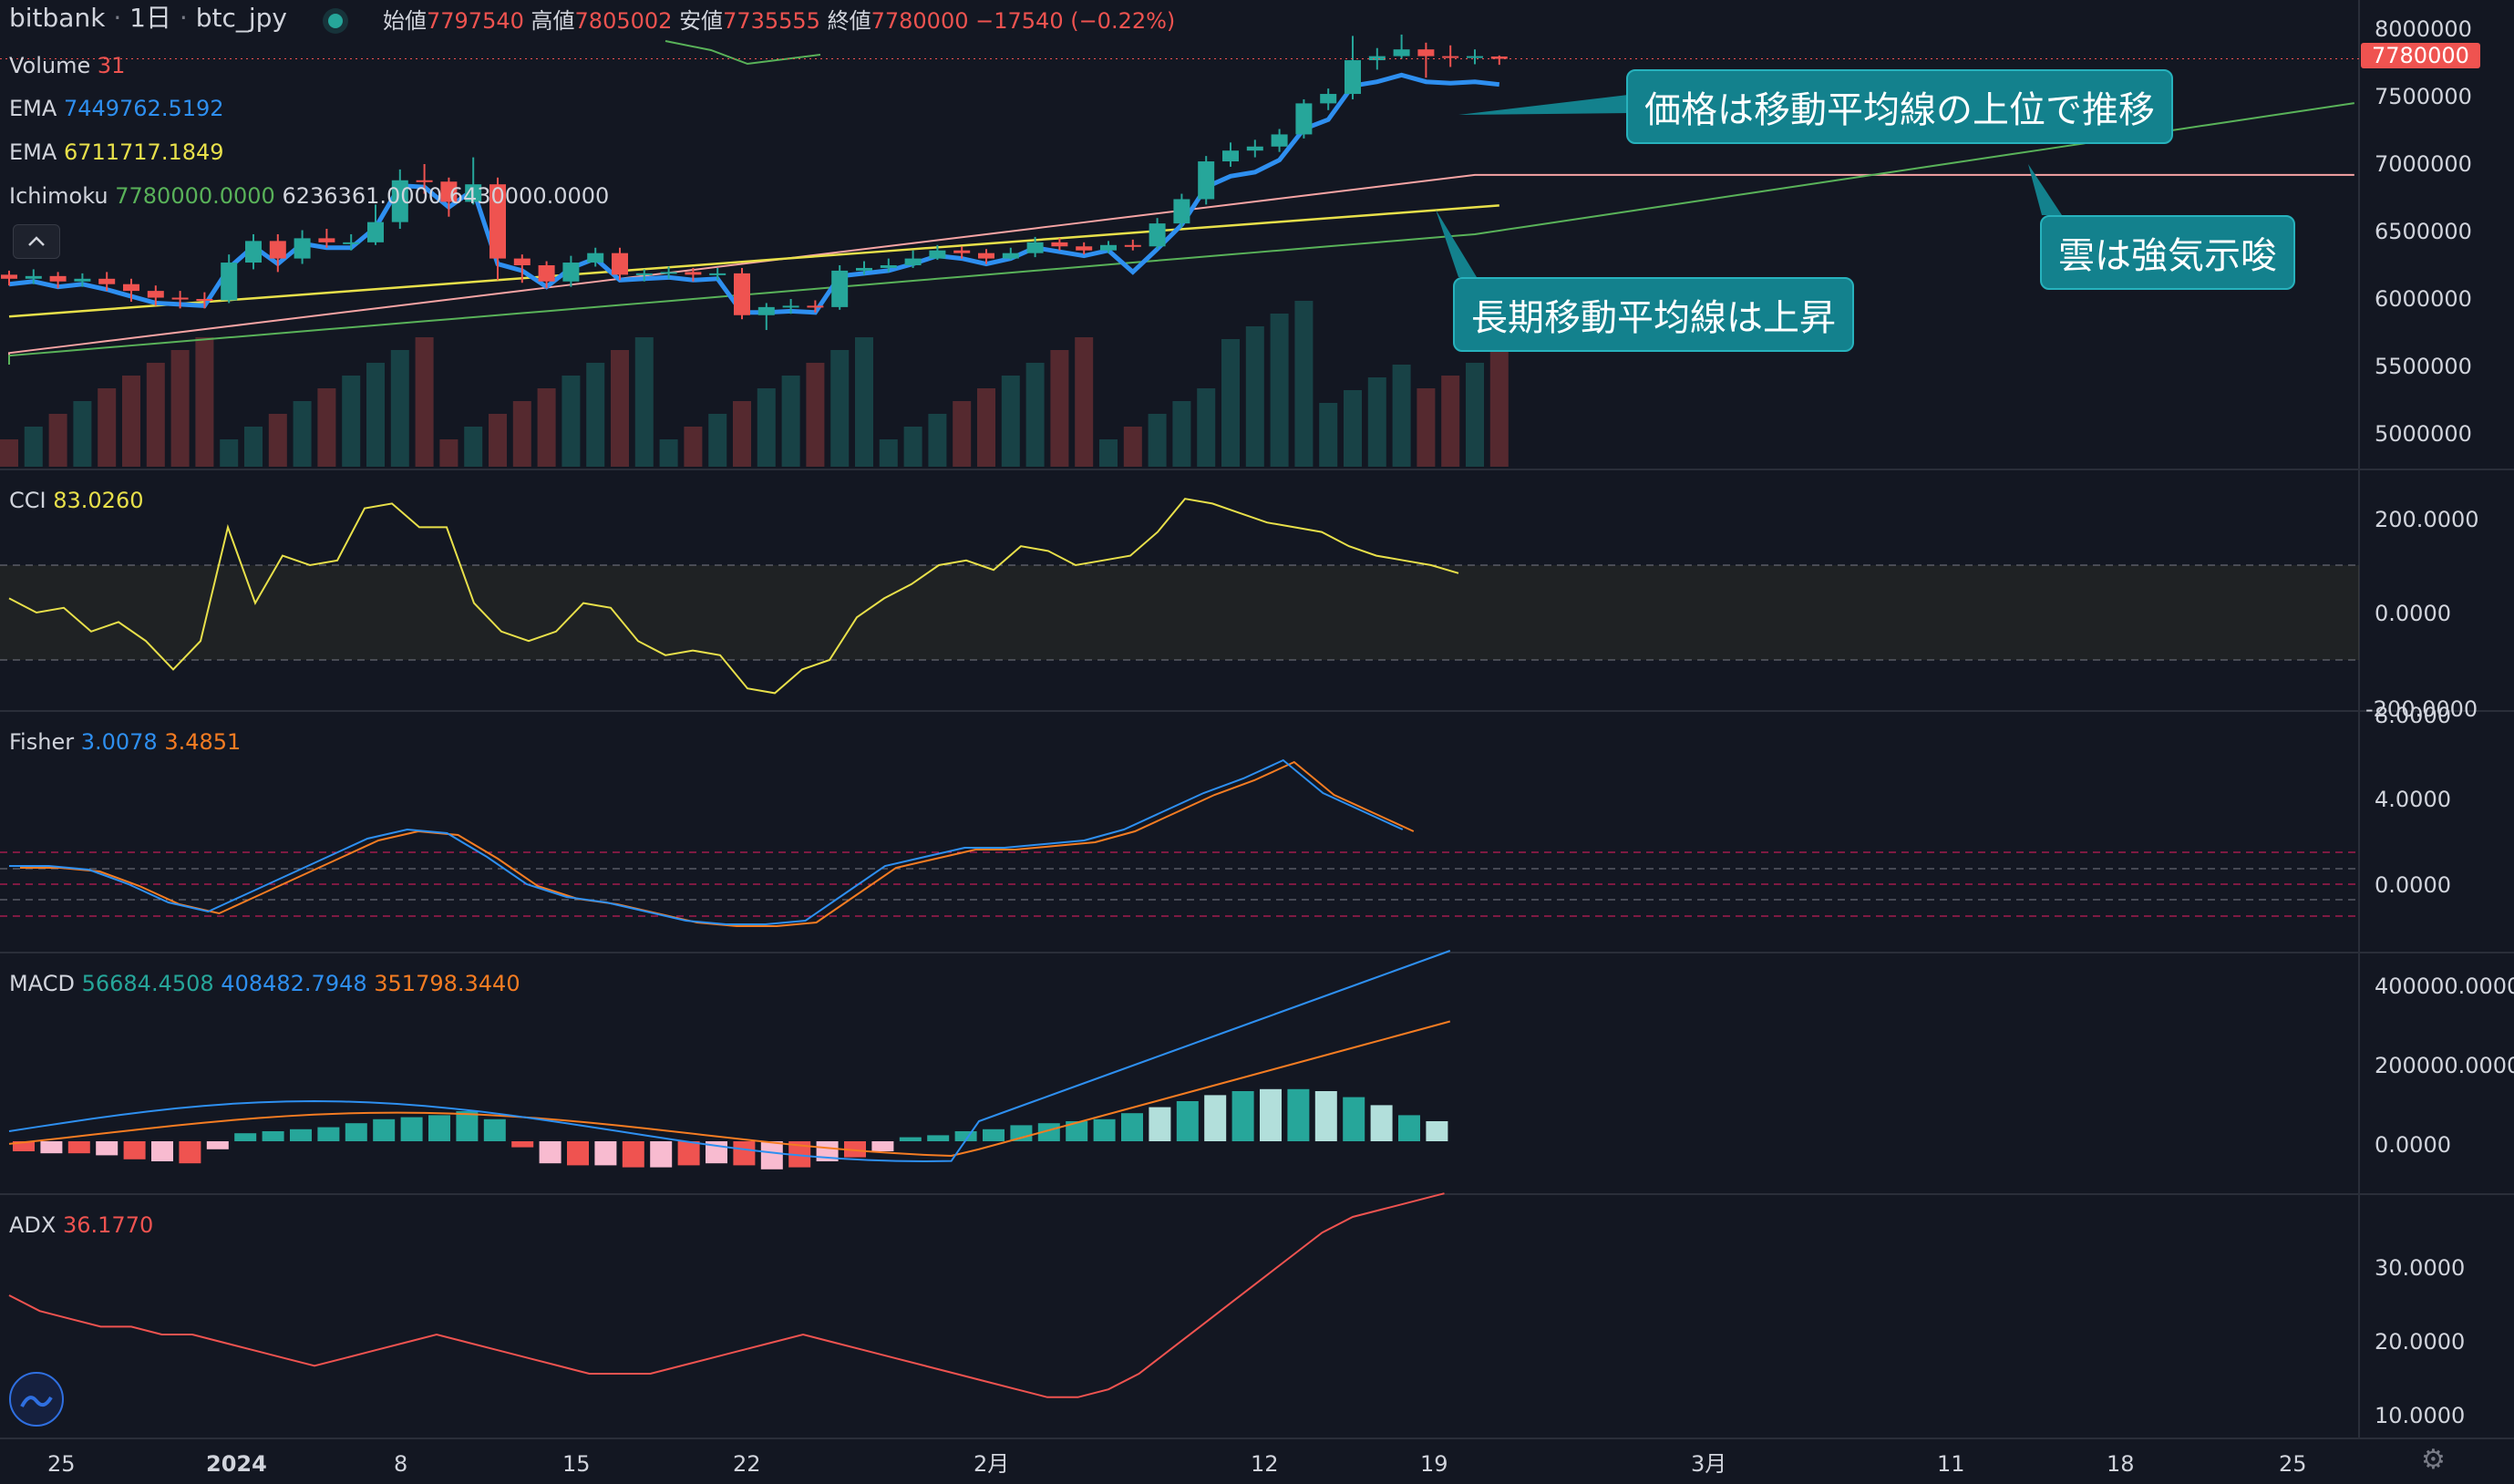 This screenshot has height=1484, width=2514. Describe the element at coordinates (1709, 1464) in the screenshot. I see `time-tick: 3月` at that location.